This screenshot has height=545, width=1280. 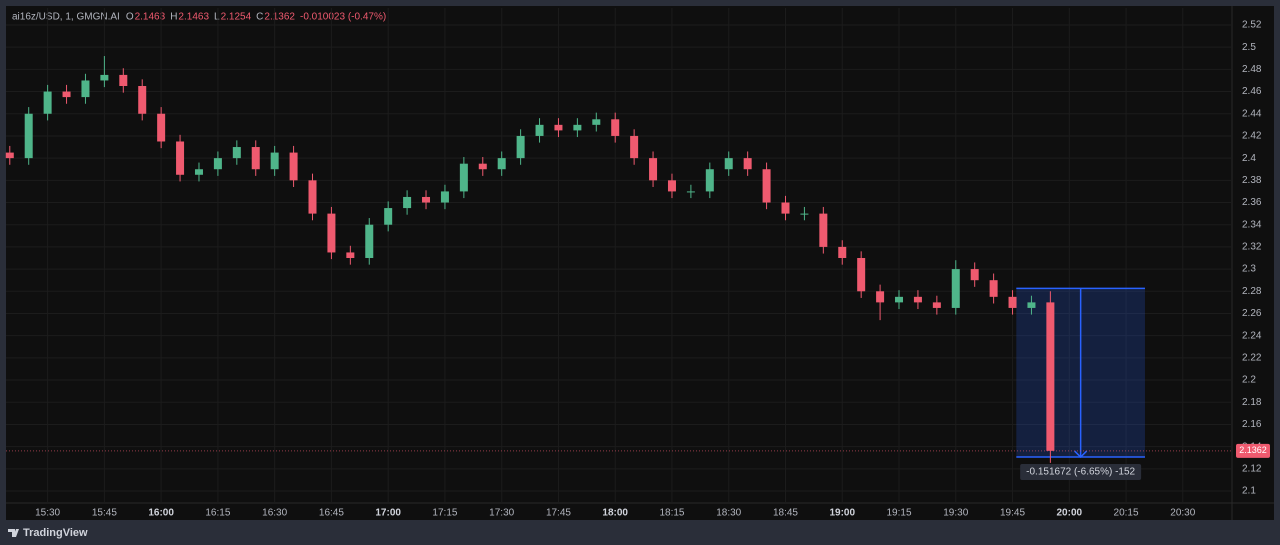 What do you see at coordinates (217, 513) in the screenshot?
I see `x-tick-label: 16:15` at bounding box center [217, 513].